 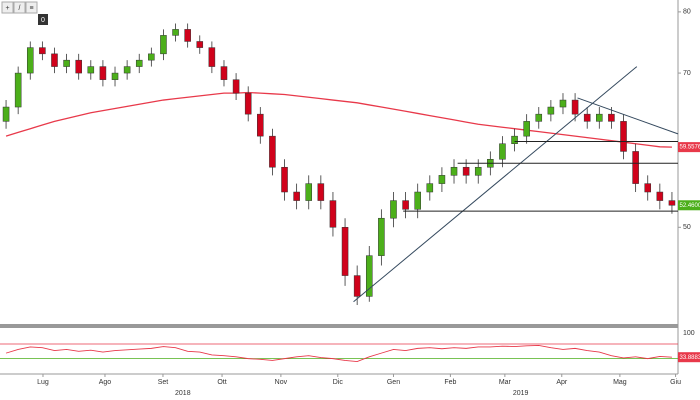 What do you see at coordinates (521, 393) in the screenshot?
I see `year-label: 2019` at bounding box center [521, 393].